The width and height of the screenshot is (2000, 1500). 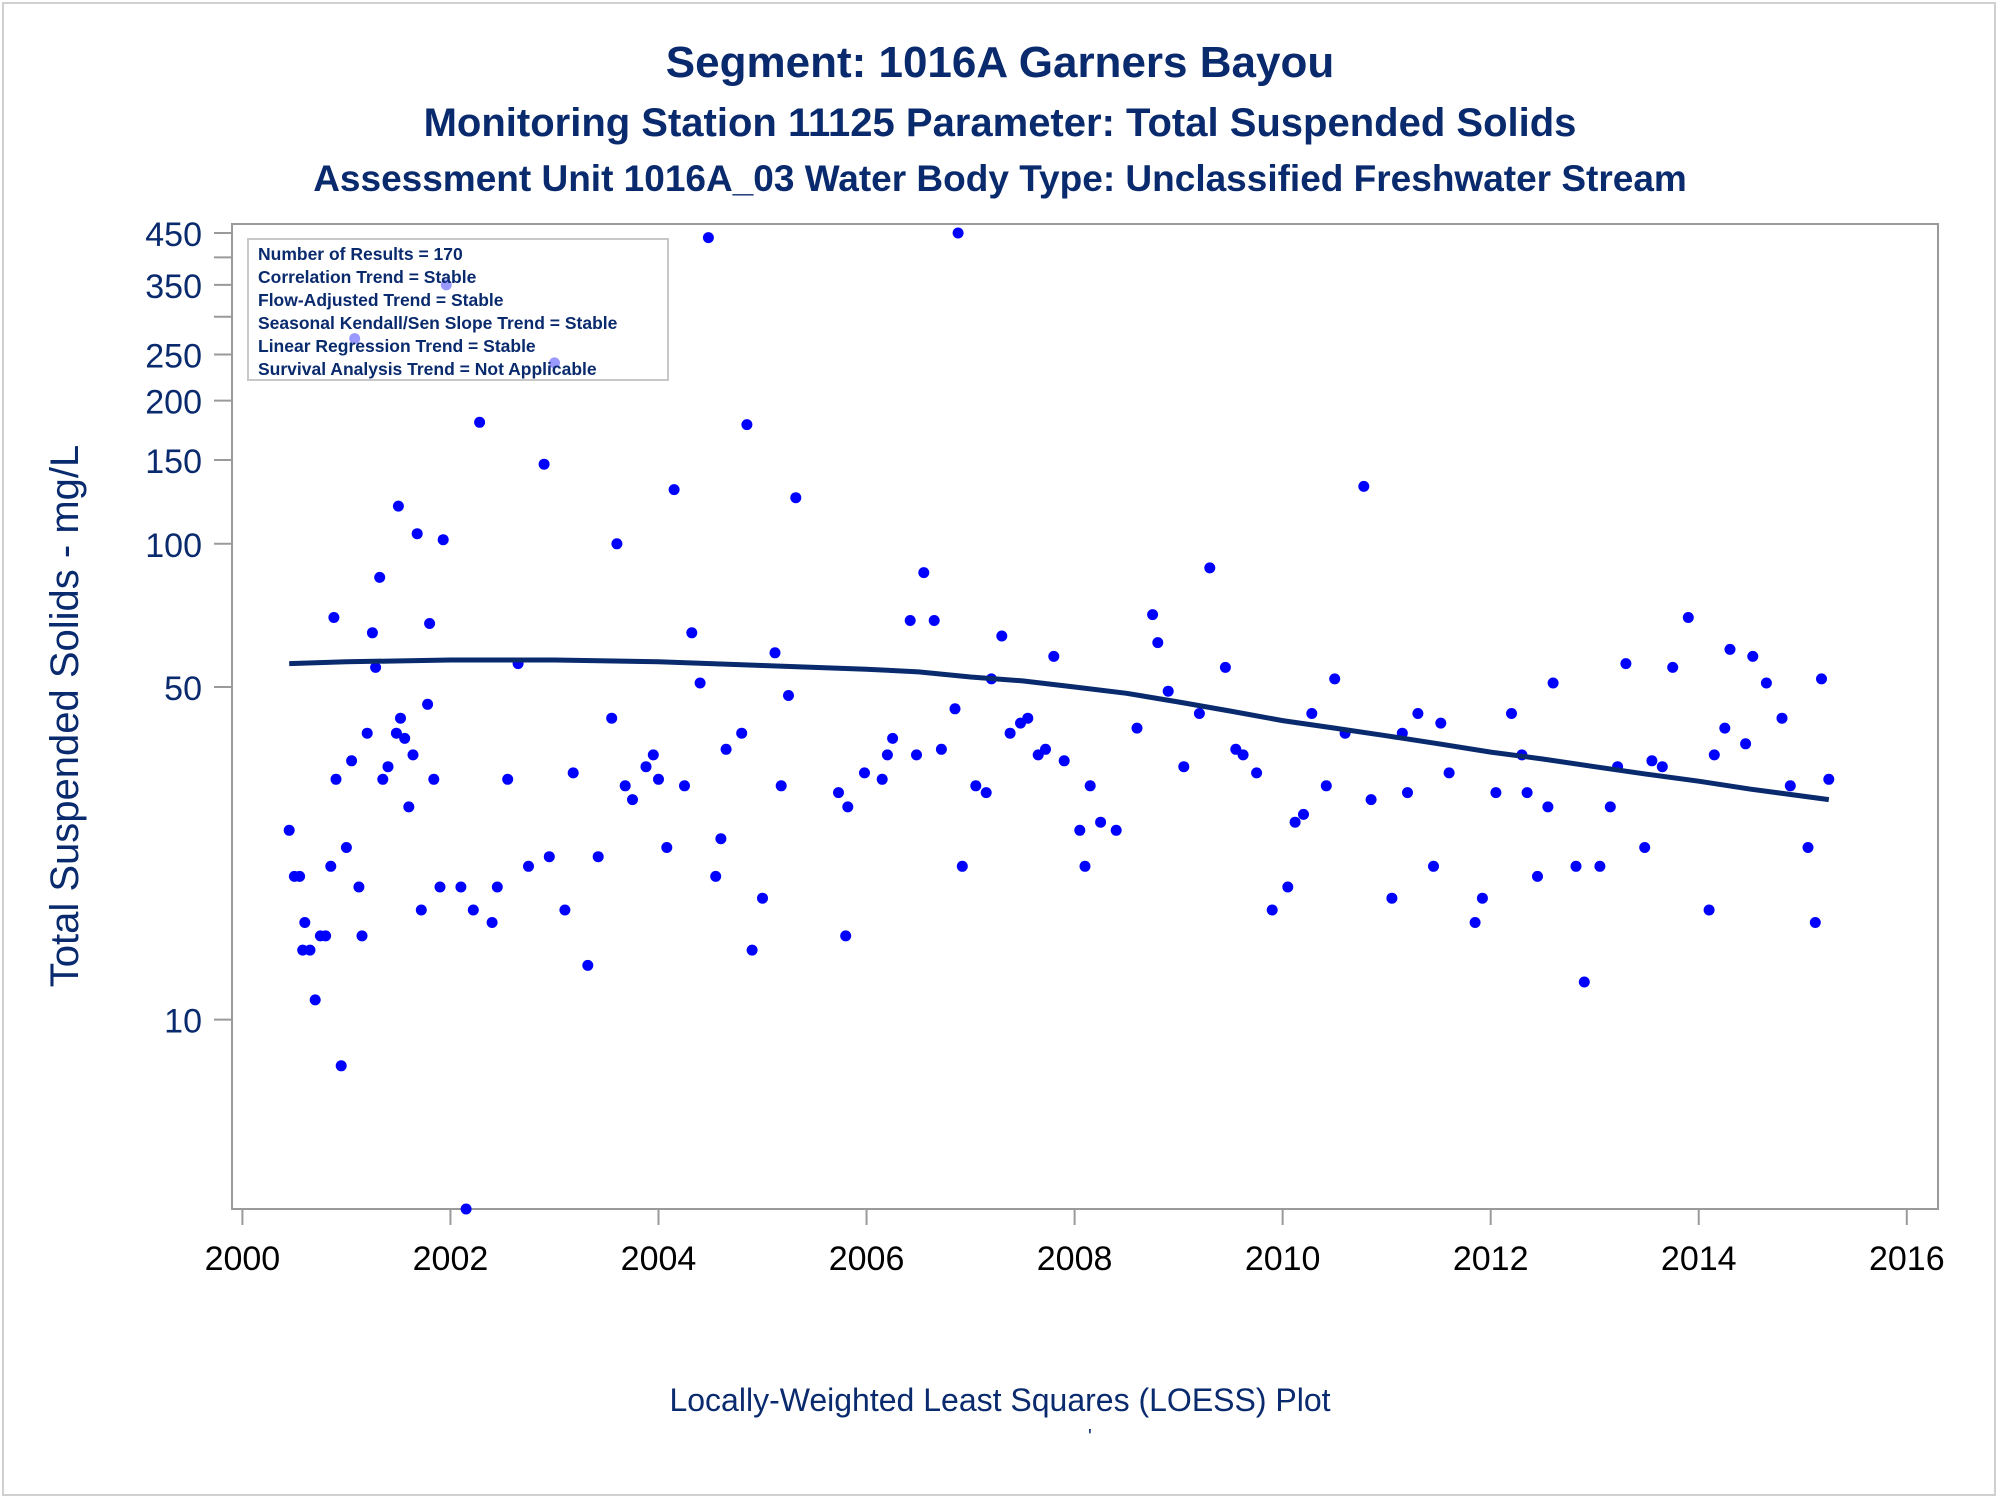 What do you see at coordinates (1907, 1259) in the screenshot?
I see `x-tick-label: 2016` at bounding box center [1907, 1259].